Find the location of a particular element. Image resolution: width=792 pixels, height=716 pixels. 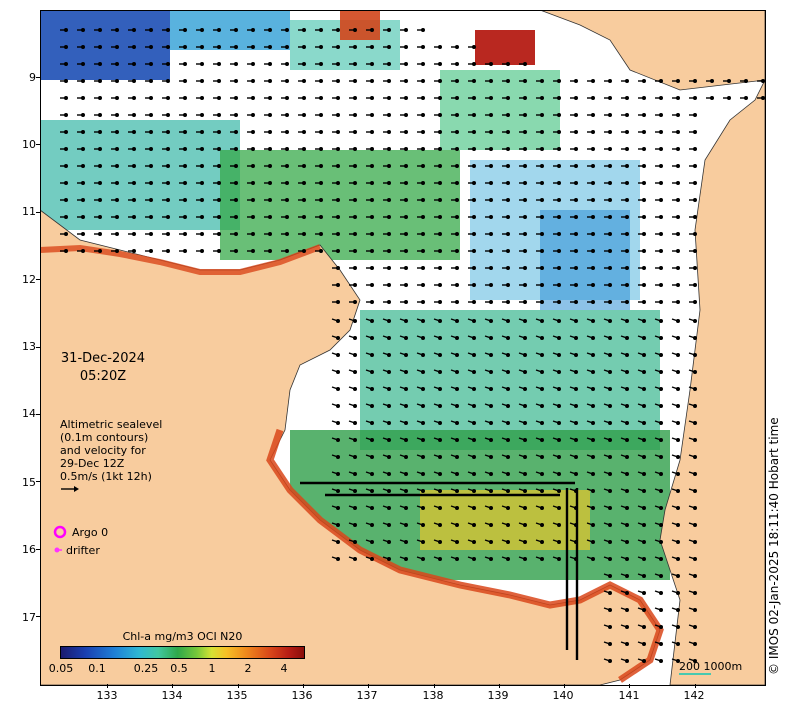

lon-tick: 134 is located at coordinates (172, 695).